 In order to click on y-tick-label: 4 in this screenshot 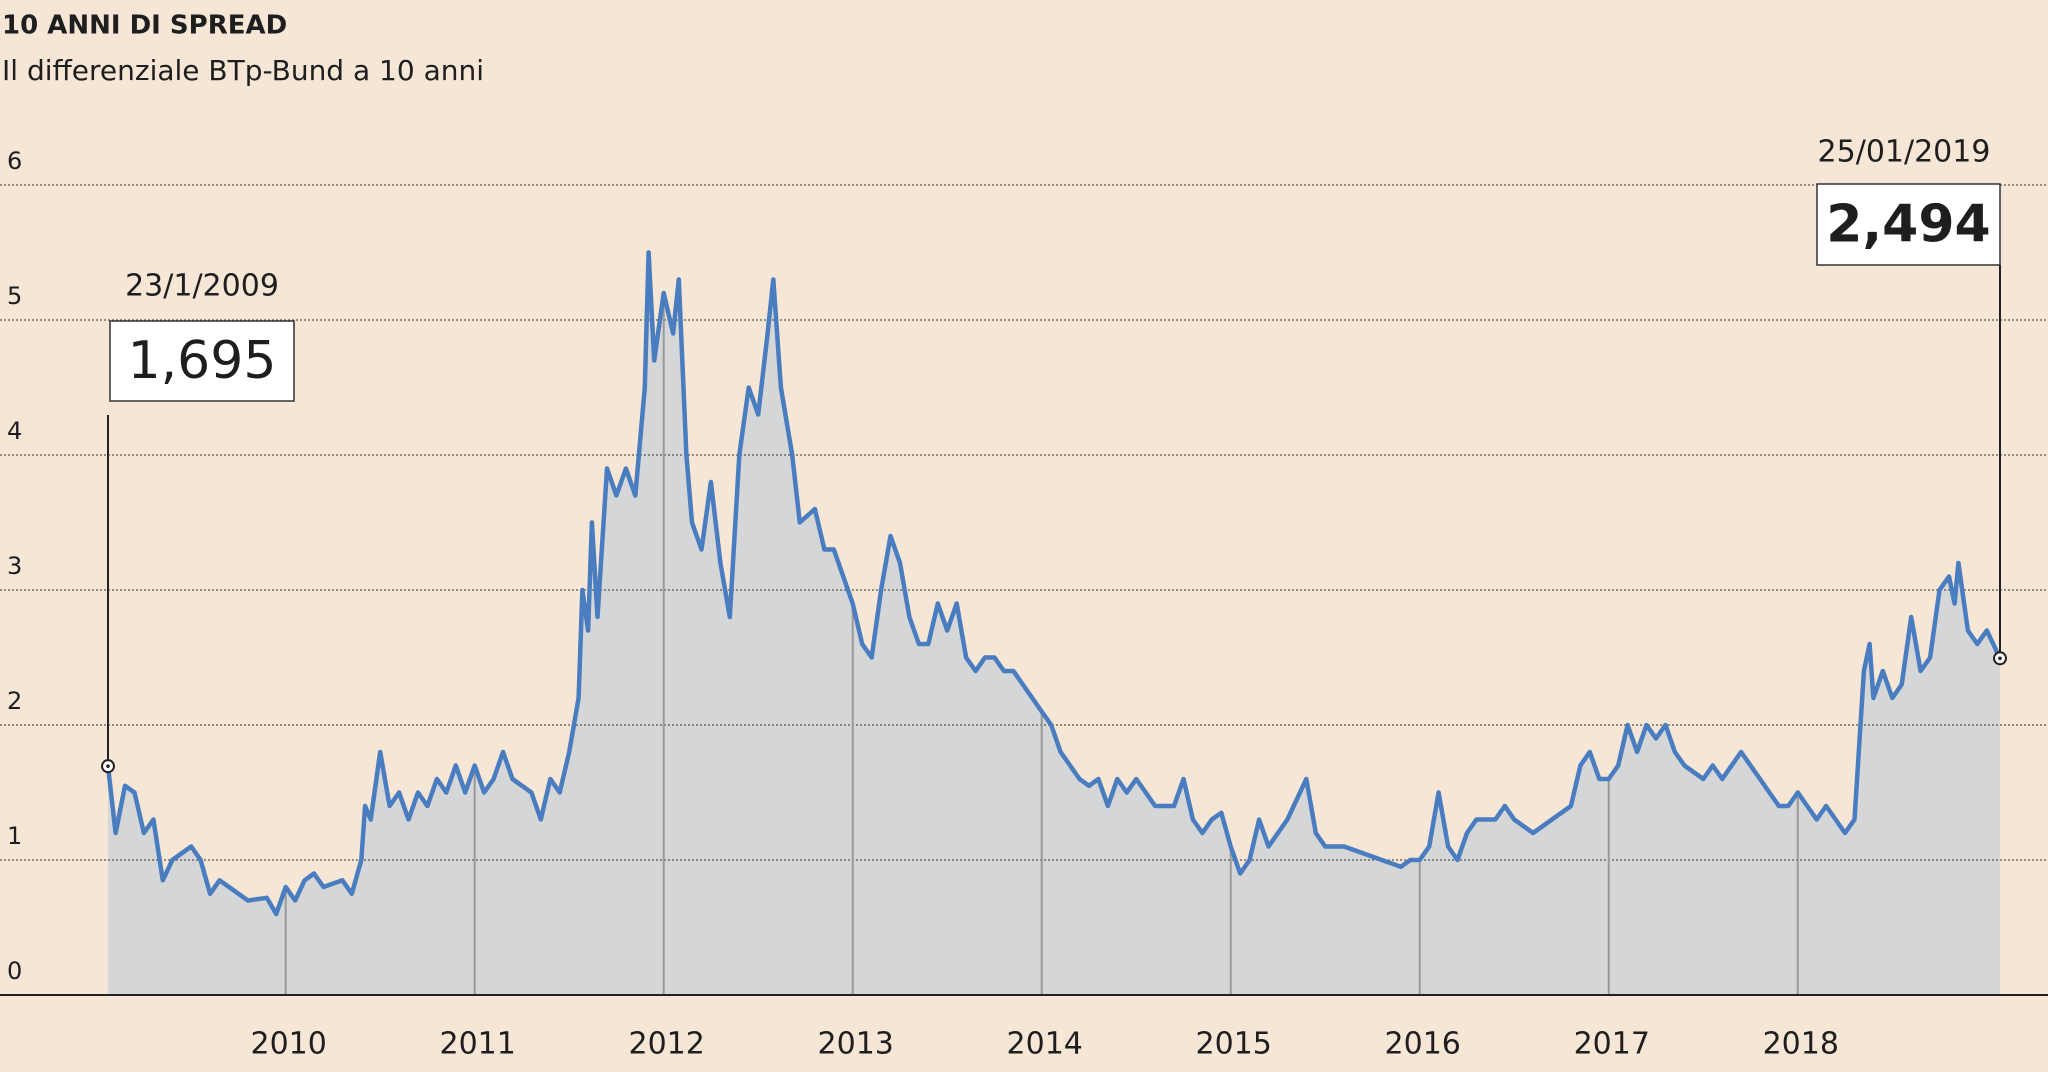, I will do `click(14, 431)`.